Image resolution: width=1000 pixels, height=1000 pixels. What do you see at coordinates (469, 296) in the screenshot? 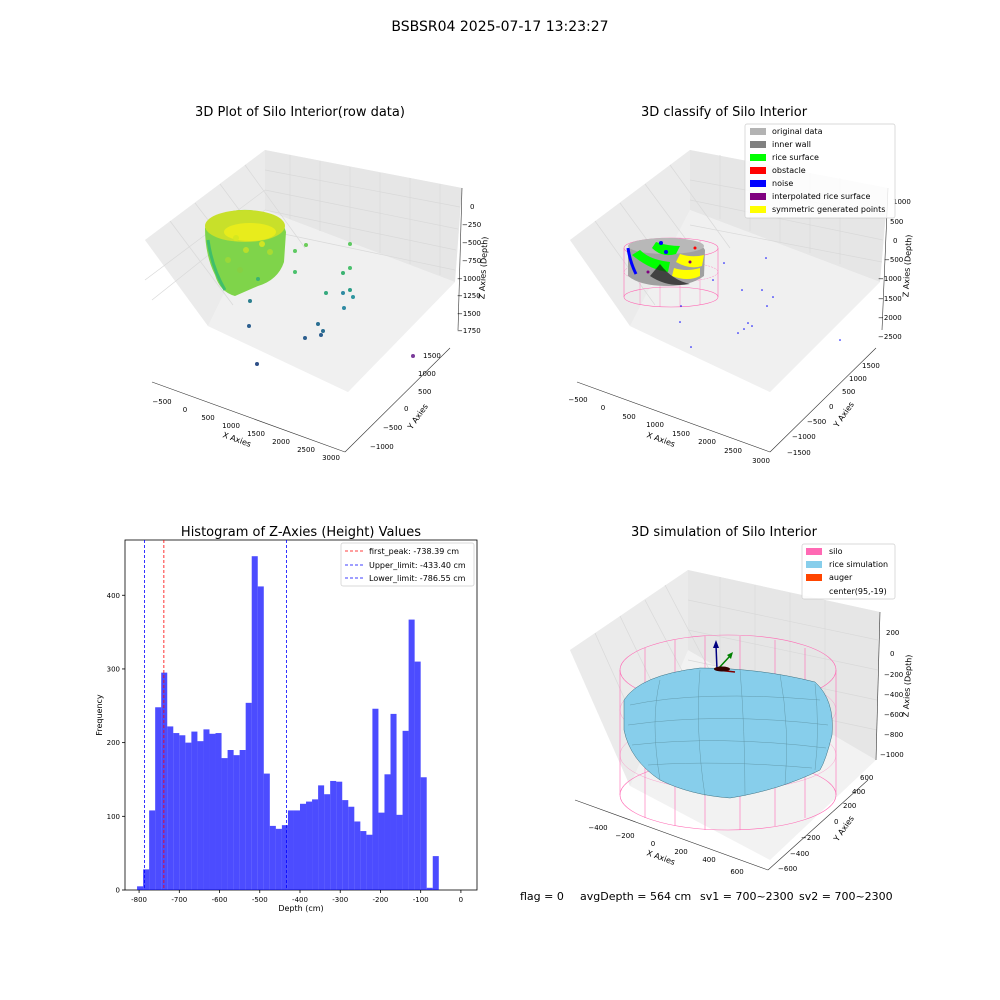
I see `raw-ztick: −1250` at bounding box center [469, 296].